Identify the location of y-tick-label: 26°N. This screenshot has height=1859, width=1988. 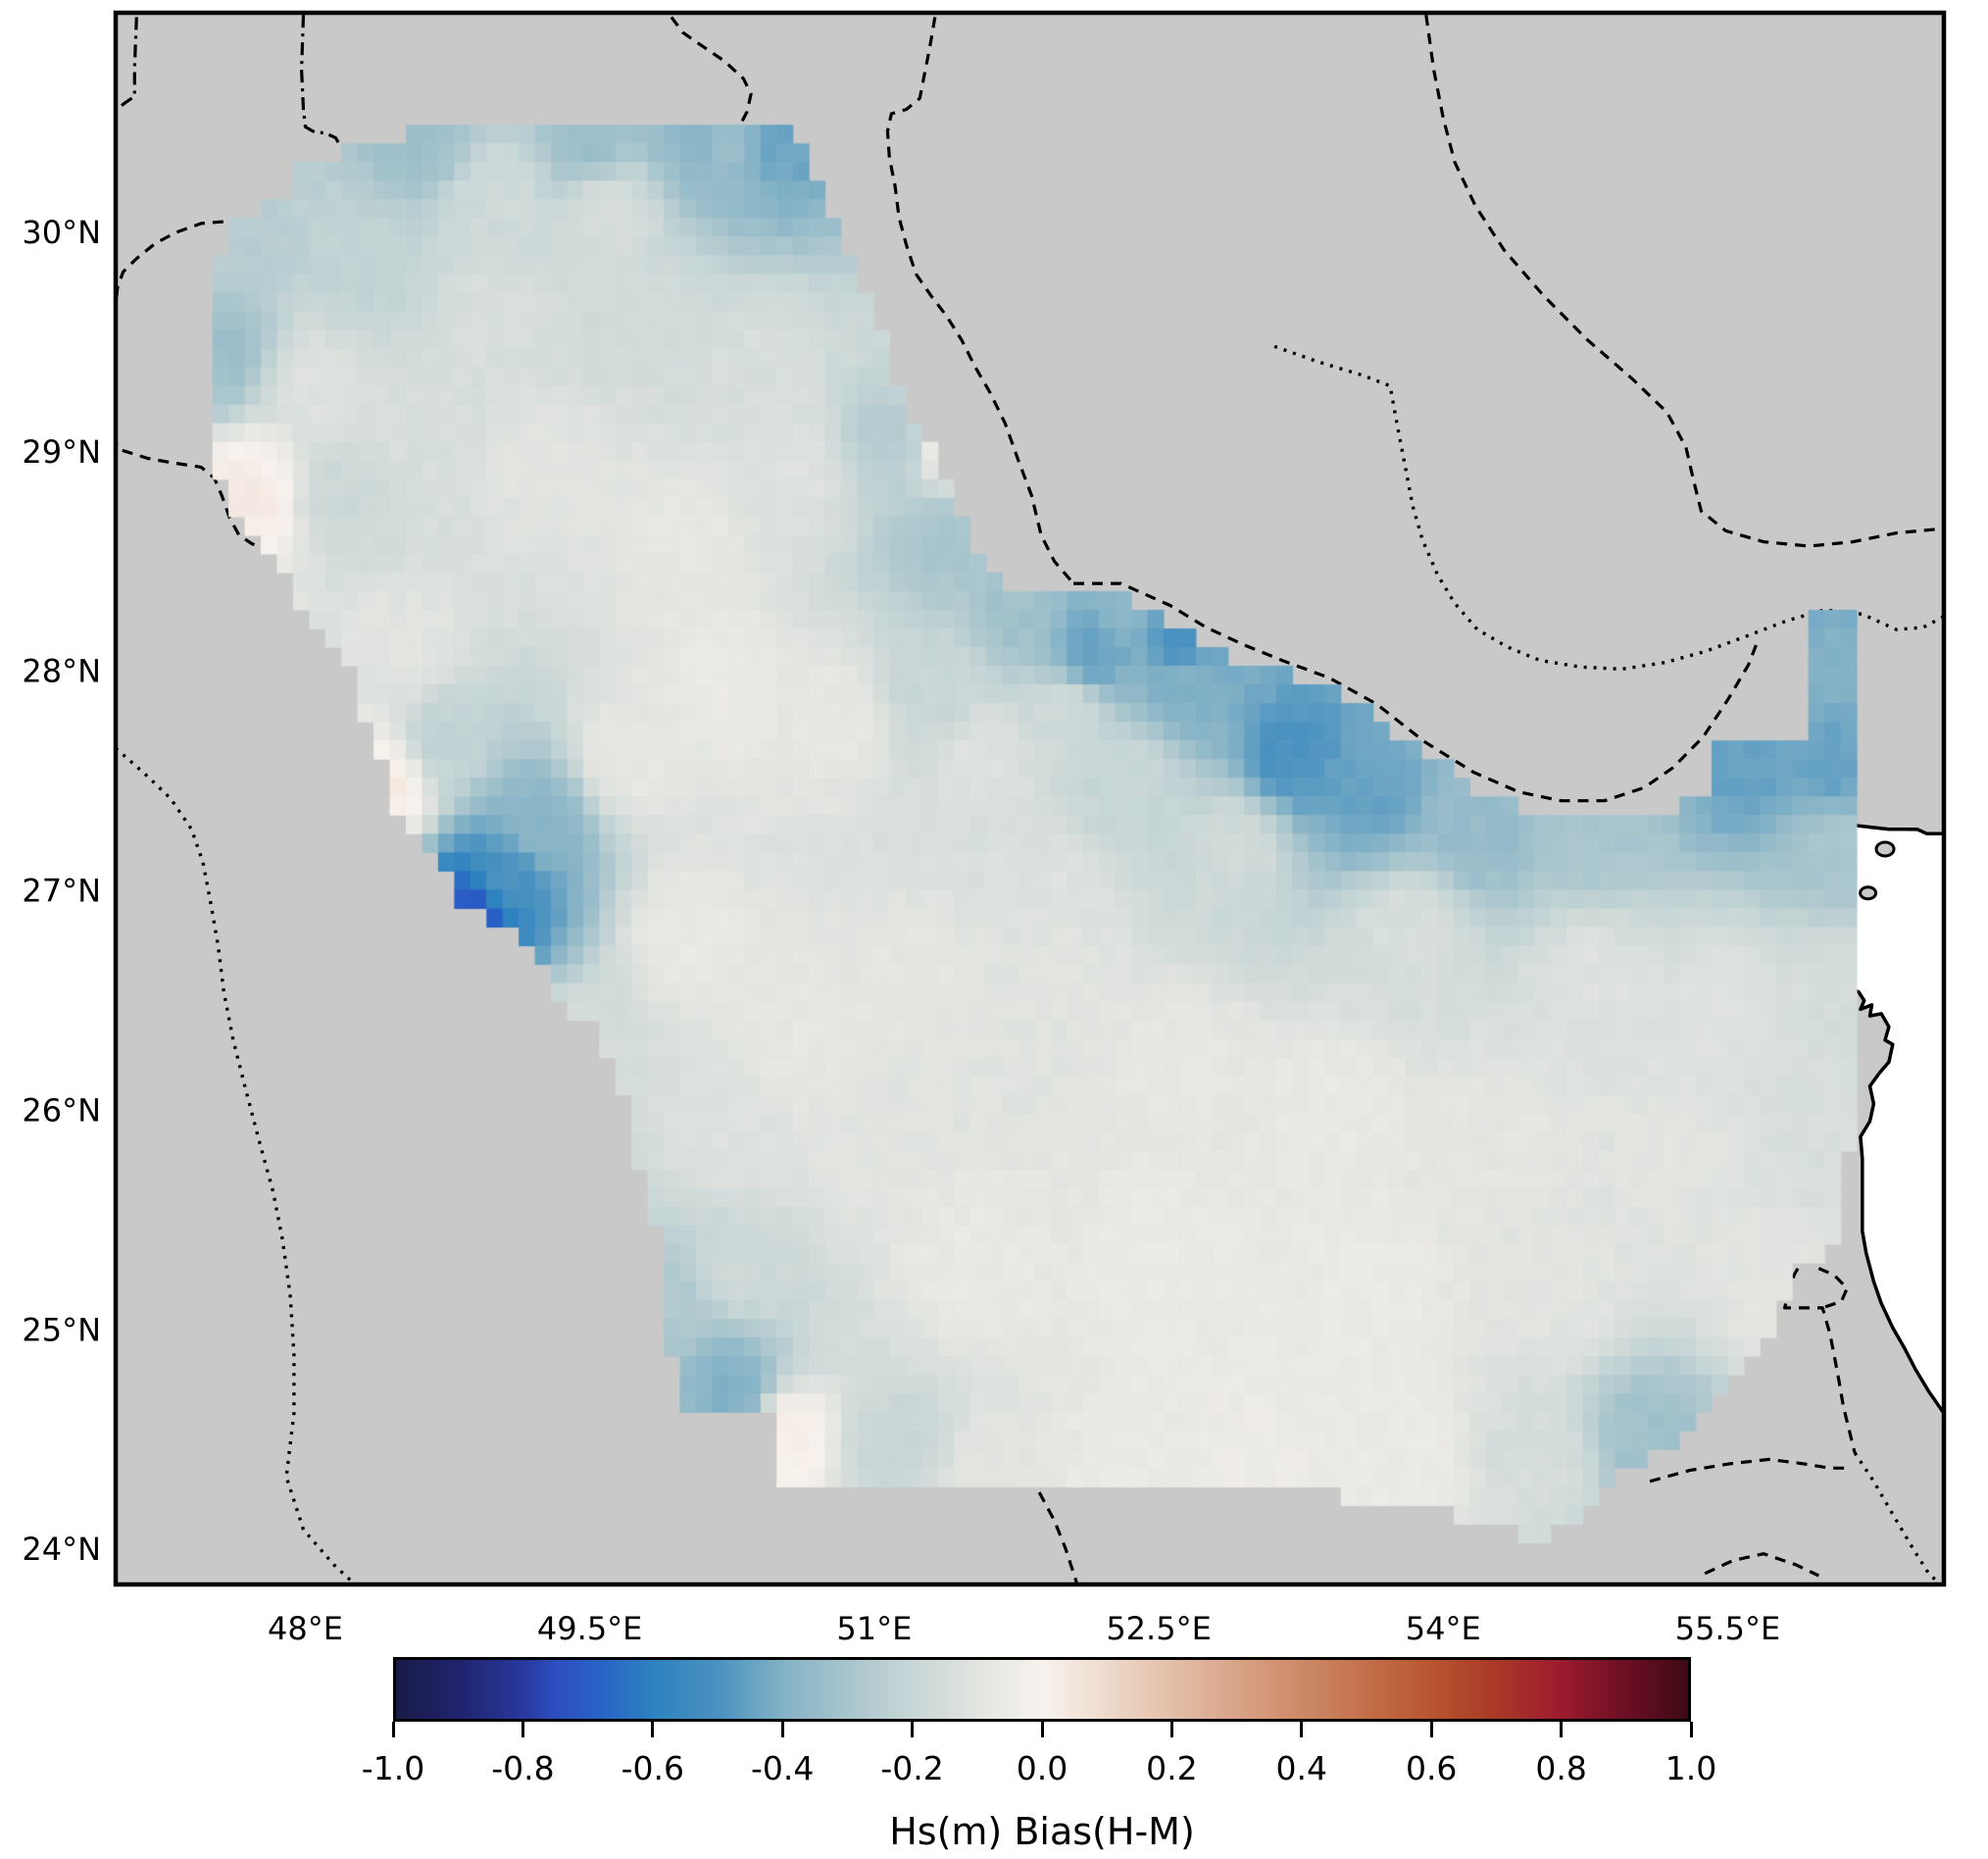
(61, 1110).